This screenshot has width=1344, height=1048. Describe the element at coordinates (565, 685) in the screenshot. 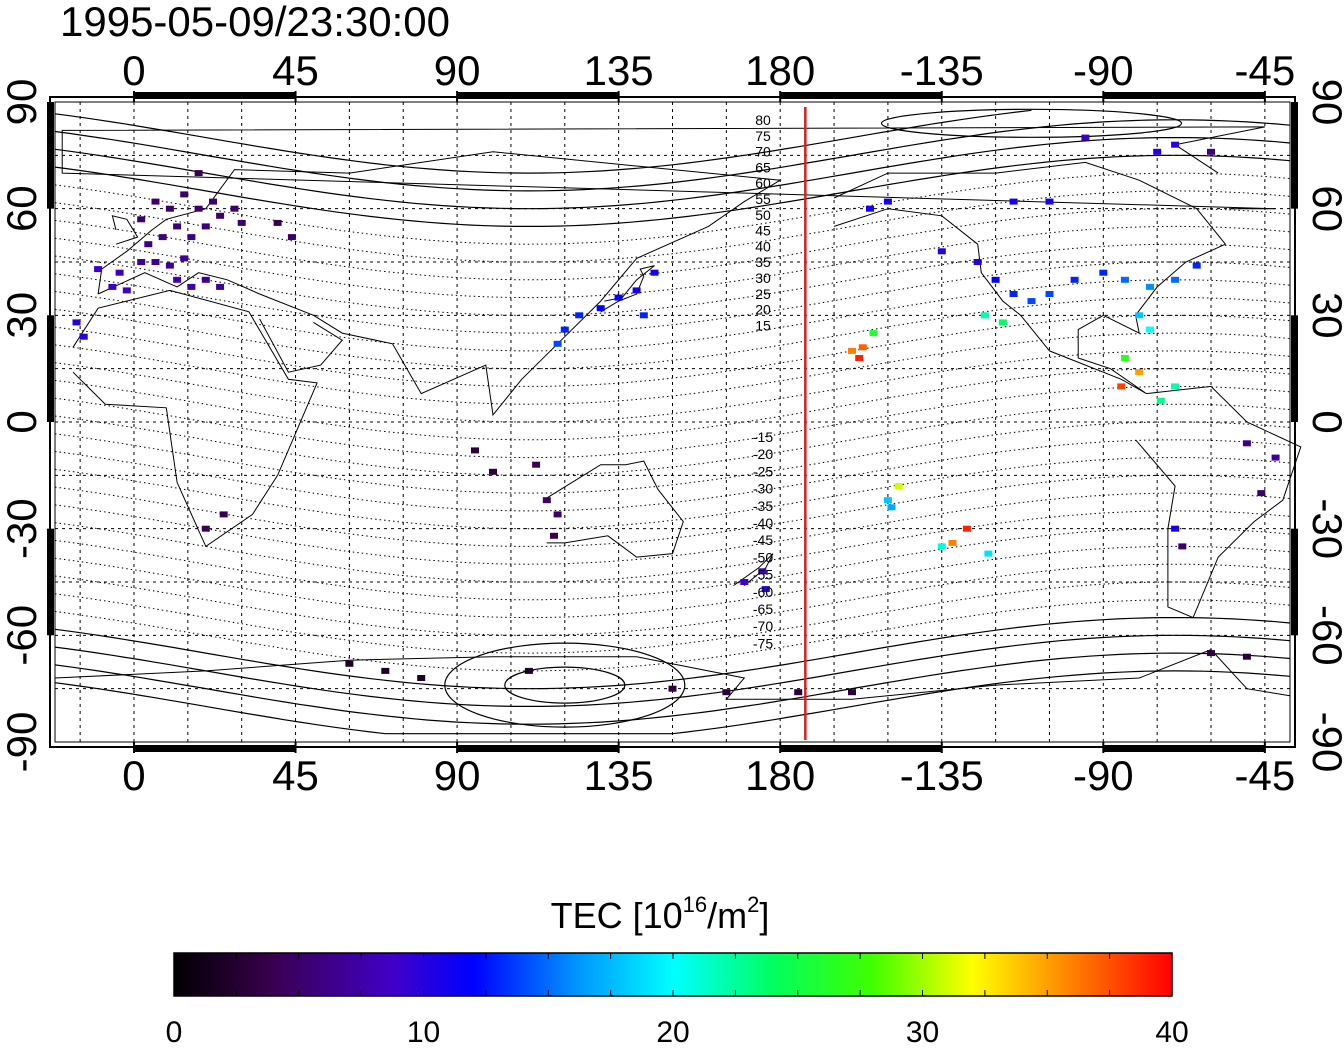

I see `south-pole-contour` at that location.